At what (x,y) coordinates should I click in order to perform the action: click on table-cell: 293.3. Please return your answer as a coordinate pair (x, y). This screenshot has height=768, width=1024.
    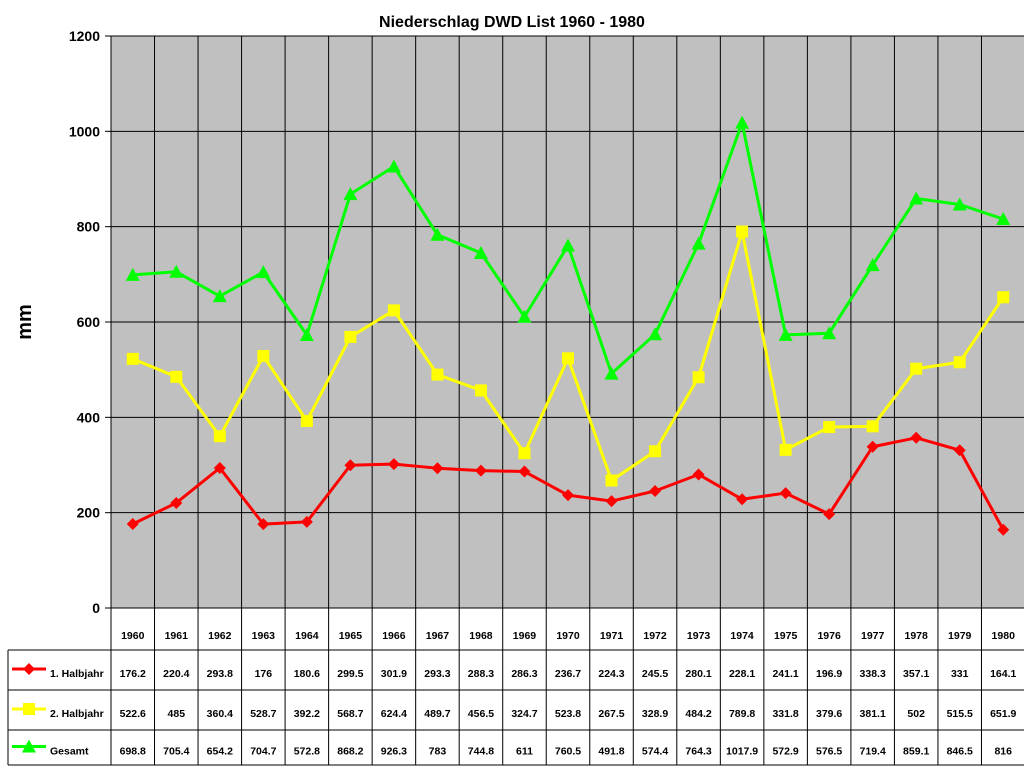
    Looking at the image, I should click on (437, 674).